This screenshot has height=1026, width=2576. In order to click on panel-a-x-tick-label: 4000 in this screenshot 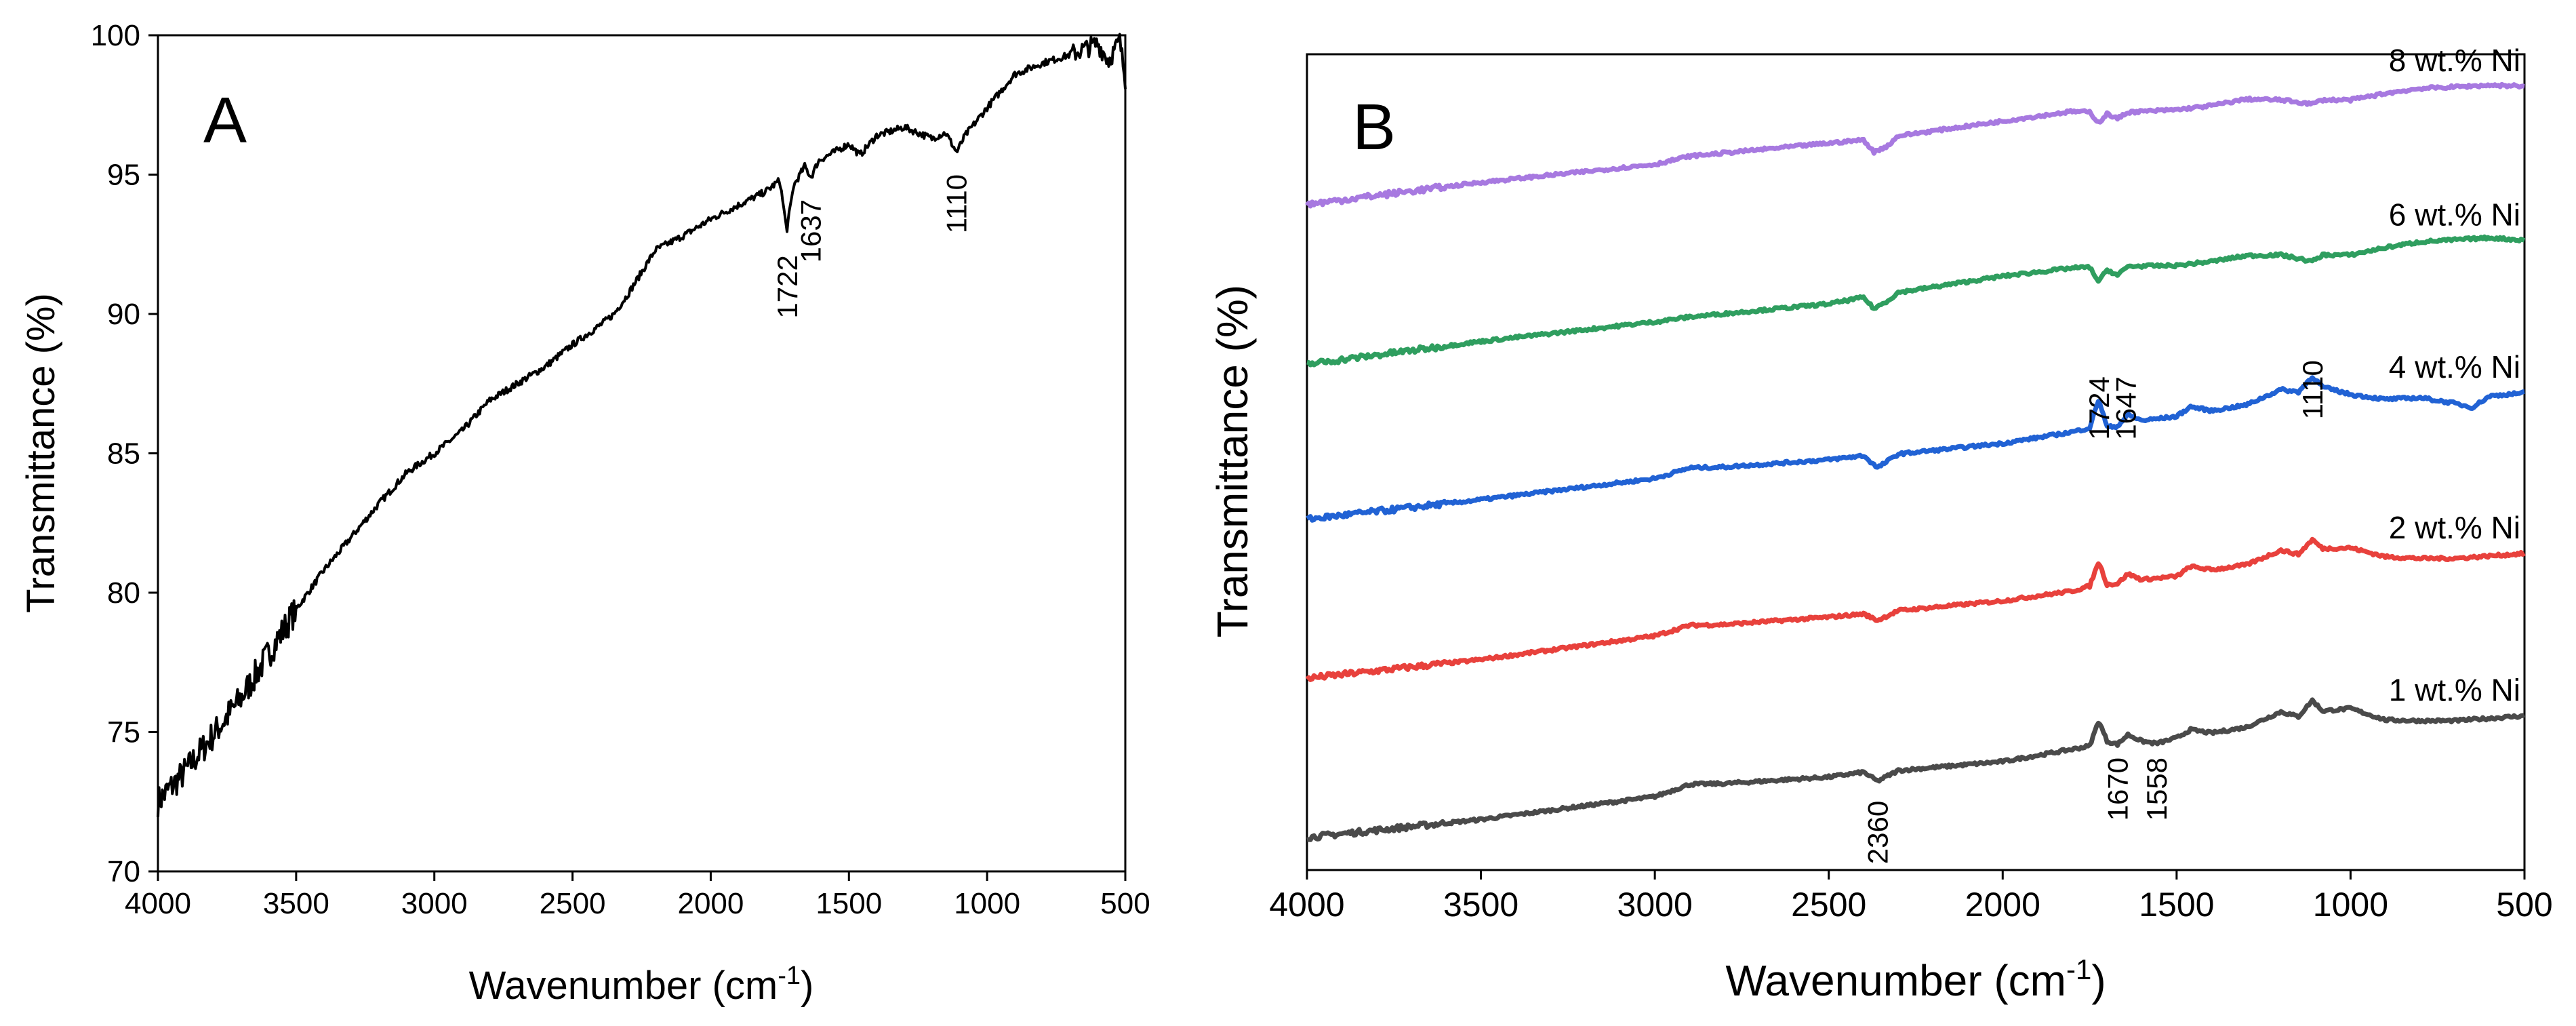, I will do `click(158, 903)`.